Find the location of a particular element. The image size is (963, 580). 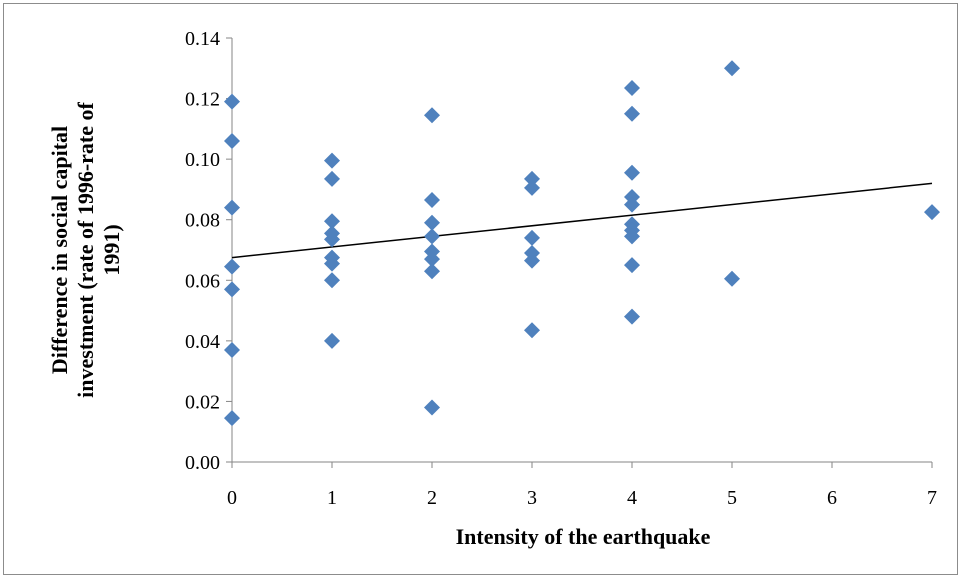

x-tick-label: 1 is located at coordinates (332, 498).